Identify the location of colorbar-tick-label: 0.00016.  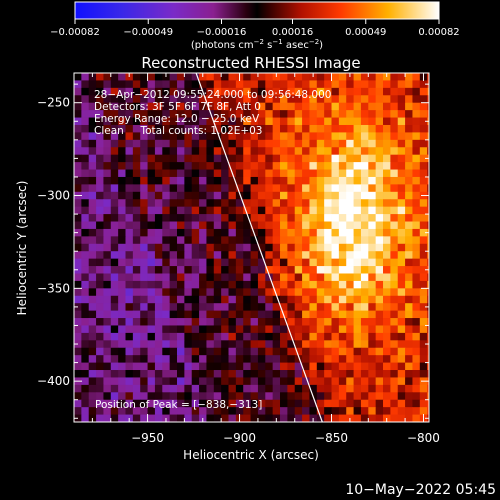
(292, 32).